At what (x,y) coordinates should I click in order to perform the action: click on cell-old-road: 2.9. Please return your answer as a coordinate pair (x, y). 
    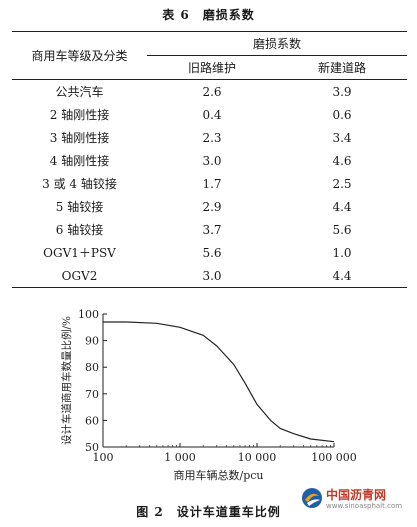
    Looking at the image, I should click on (212, 206).